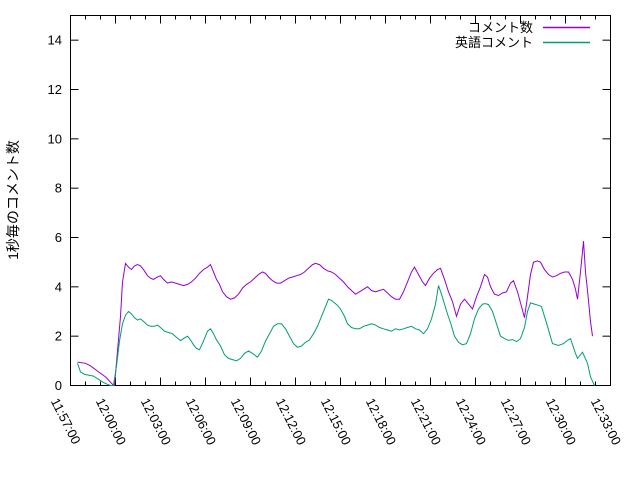 Image resolution: width=640 pixels, height=480 pixels. I want to click on y-tick-label: 0, so click(58, 385).